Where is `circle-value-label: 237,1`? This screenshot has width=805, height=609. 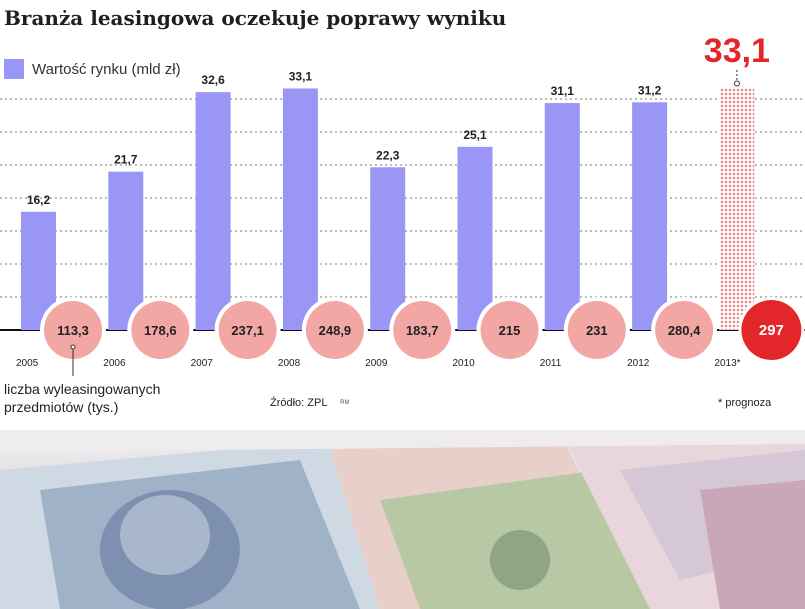
circle-value-label: 237,1 is located at coordinates (247, 330).